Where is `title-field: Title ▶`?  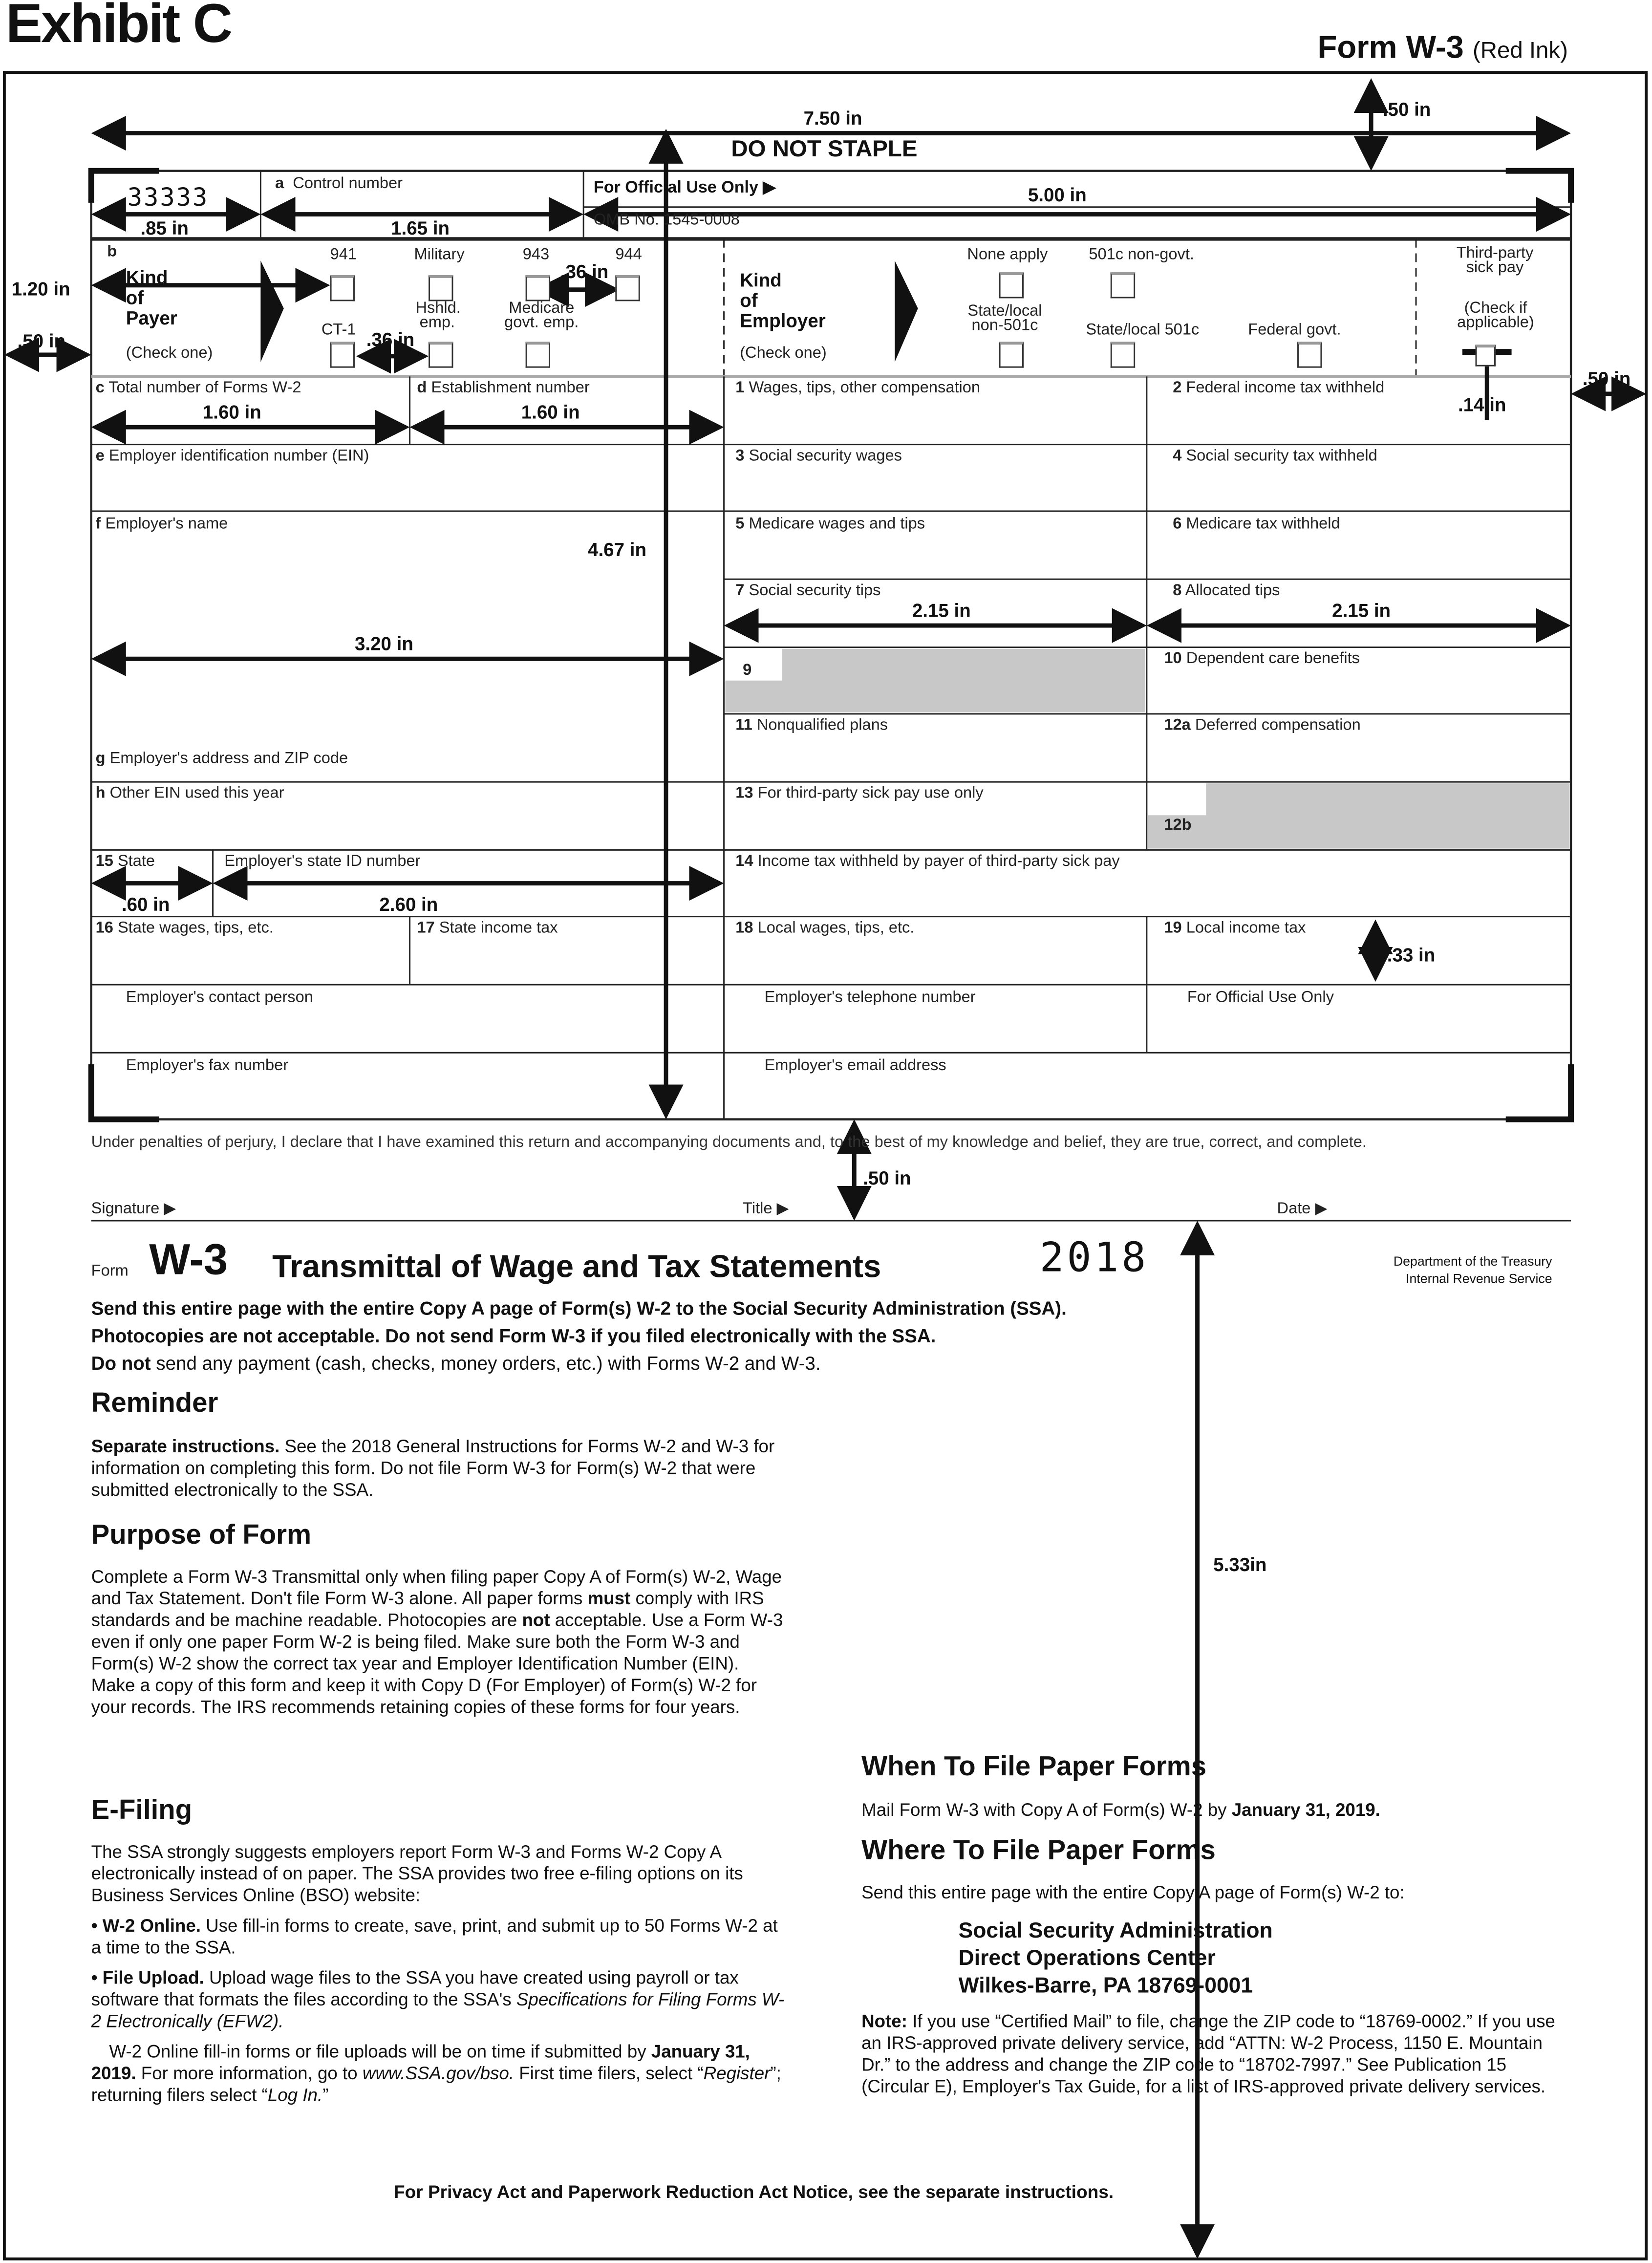 title-field: Title ▶ is located at coordinates (766, 1209).